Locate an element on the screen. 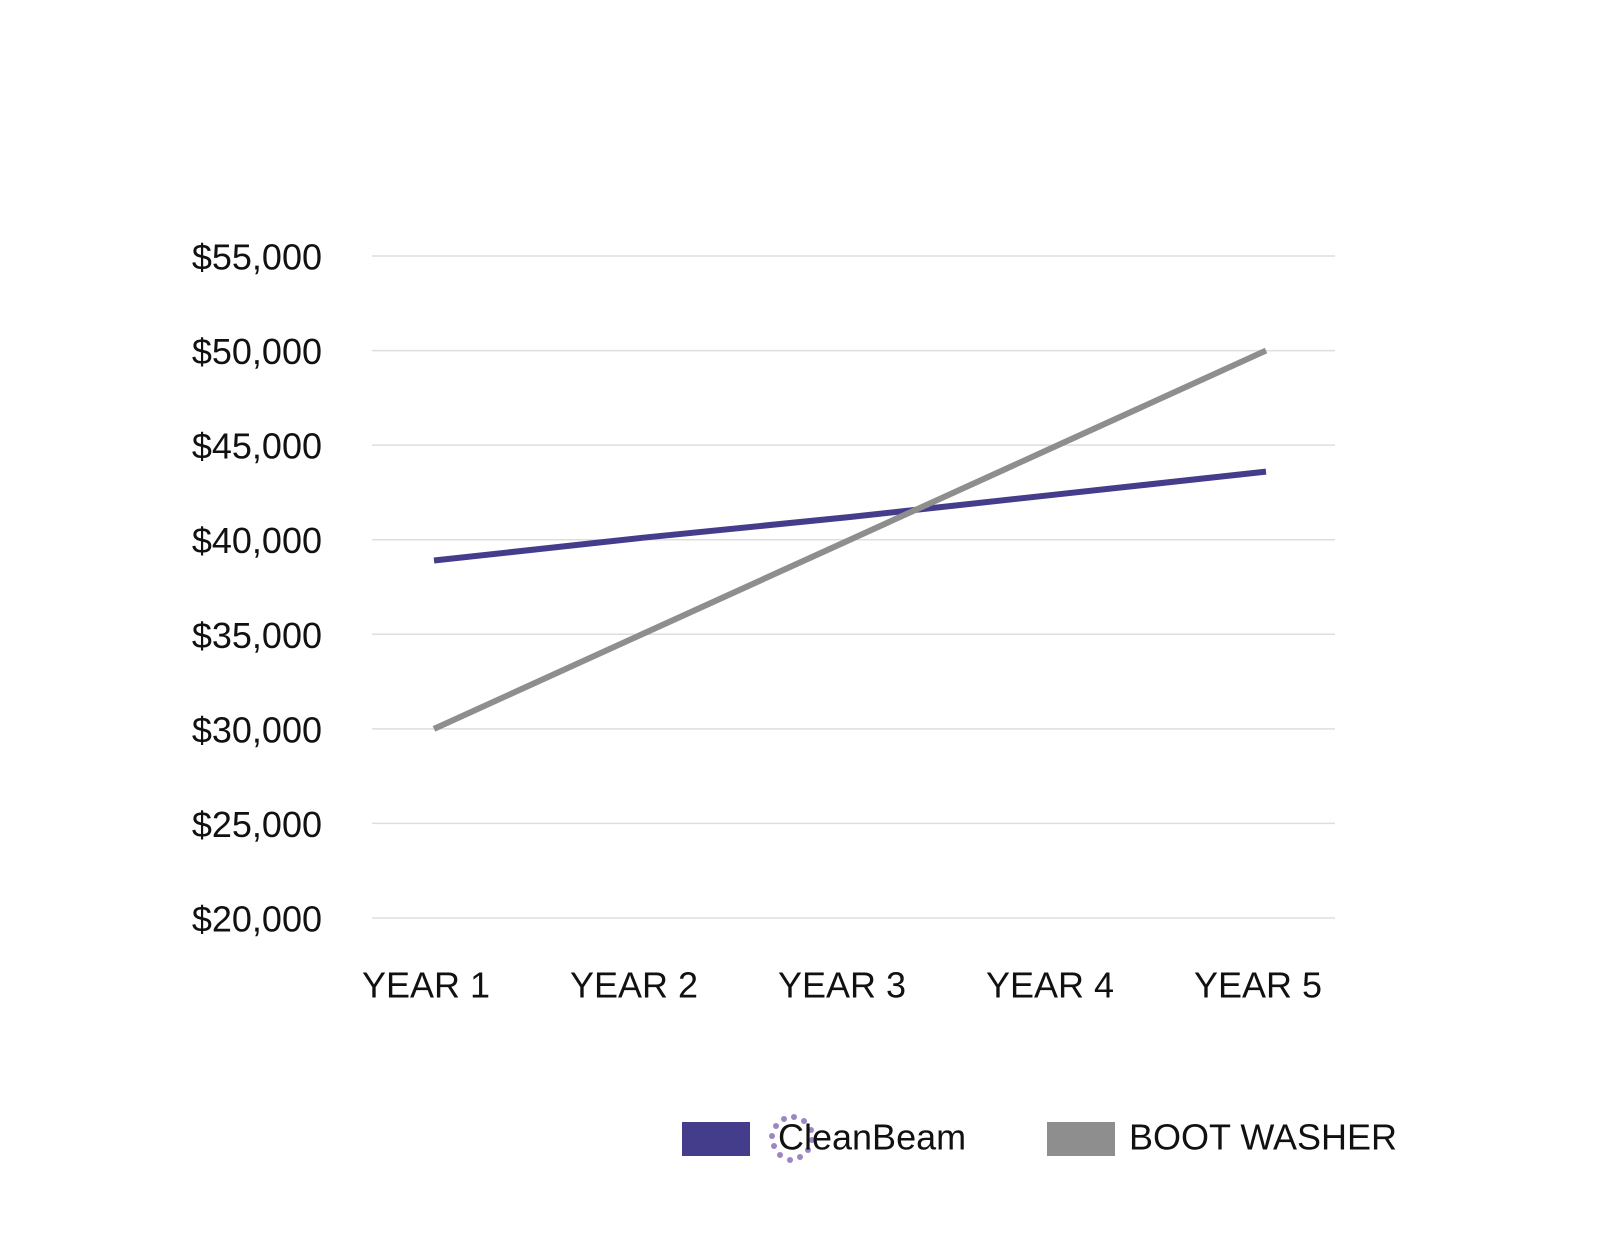 The height and width of the screenshot is (1237, 1600). line-series is located at coordinates (850, 516).